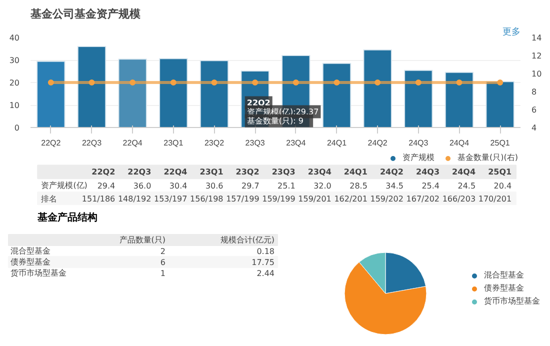 This screenshot has height=346, width=550. What do you see at coordinates (323, 185) in the screenshot?
I see `text: 32.0` at bounding box center [323, 185].